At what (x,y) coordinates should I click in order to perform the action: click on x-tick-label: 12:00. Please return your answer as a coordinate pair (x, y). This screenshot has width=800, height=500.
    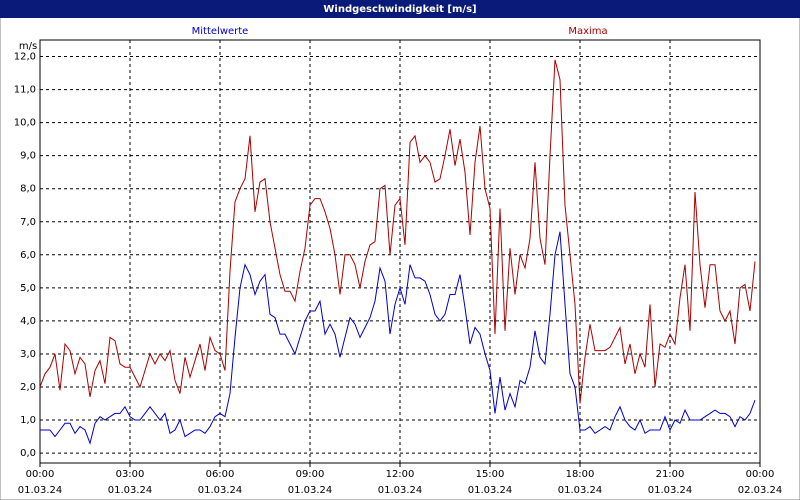
    Looking at the image, I should click on (400, 474).